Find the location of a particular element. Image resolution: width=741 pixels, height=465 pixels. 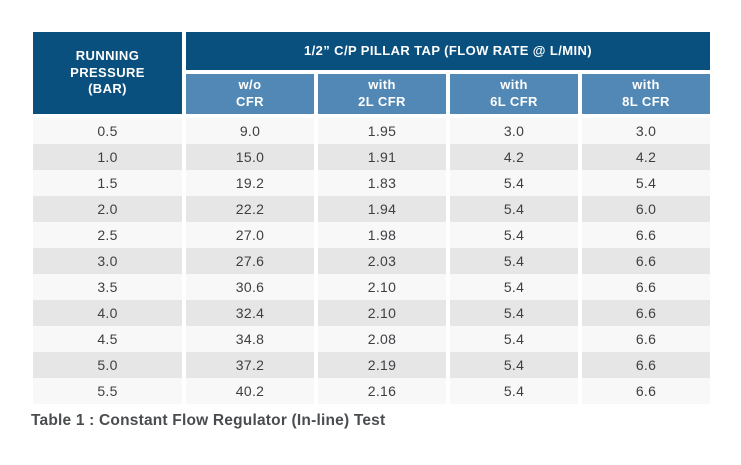

pressure-cell: 1.0 is located at coordinates (107, 157).